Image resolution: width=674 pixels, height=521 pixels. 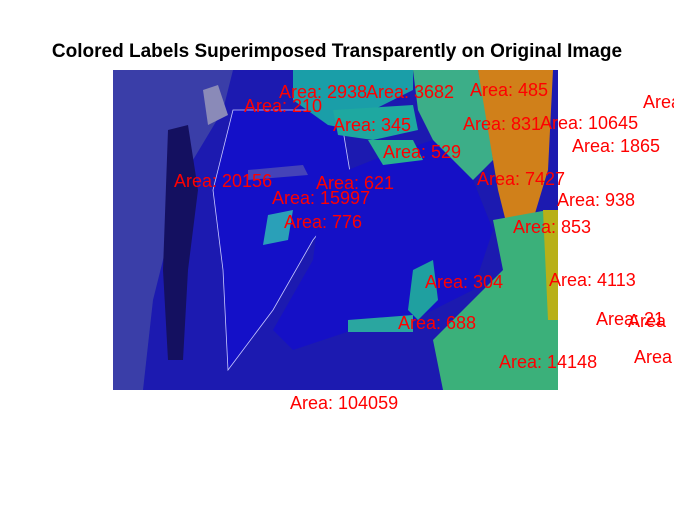 What do you see at coordinates (355, 183) in the screenshot?
I see `area-label: Area: 621` at bounding box center [355, 183].